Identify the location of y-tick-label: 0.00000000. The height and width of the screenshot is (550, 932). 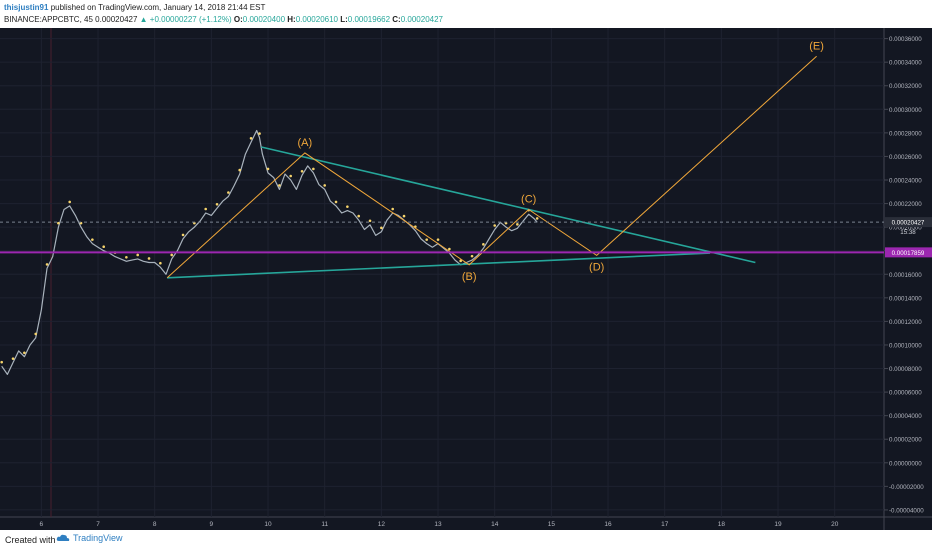
(905, 463).